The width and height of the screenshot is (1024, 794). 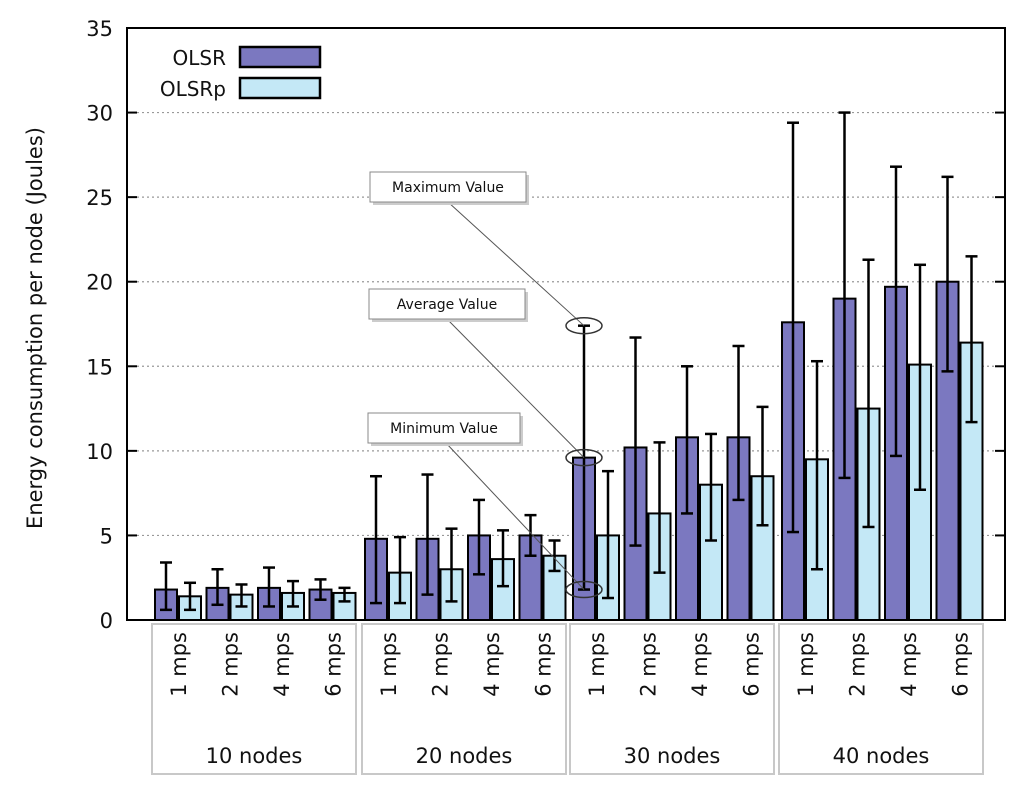 I want to click on y-axis-title: Energy consumption per node (Joules), so click(x=35, y=328).